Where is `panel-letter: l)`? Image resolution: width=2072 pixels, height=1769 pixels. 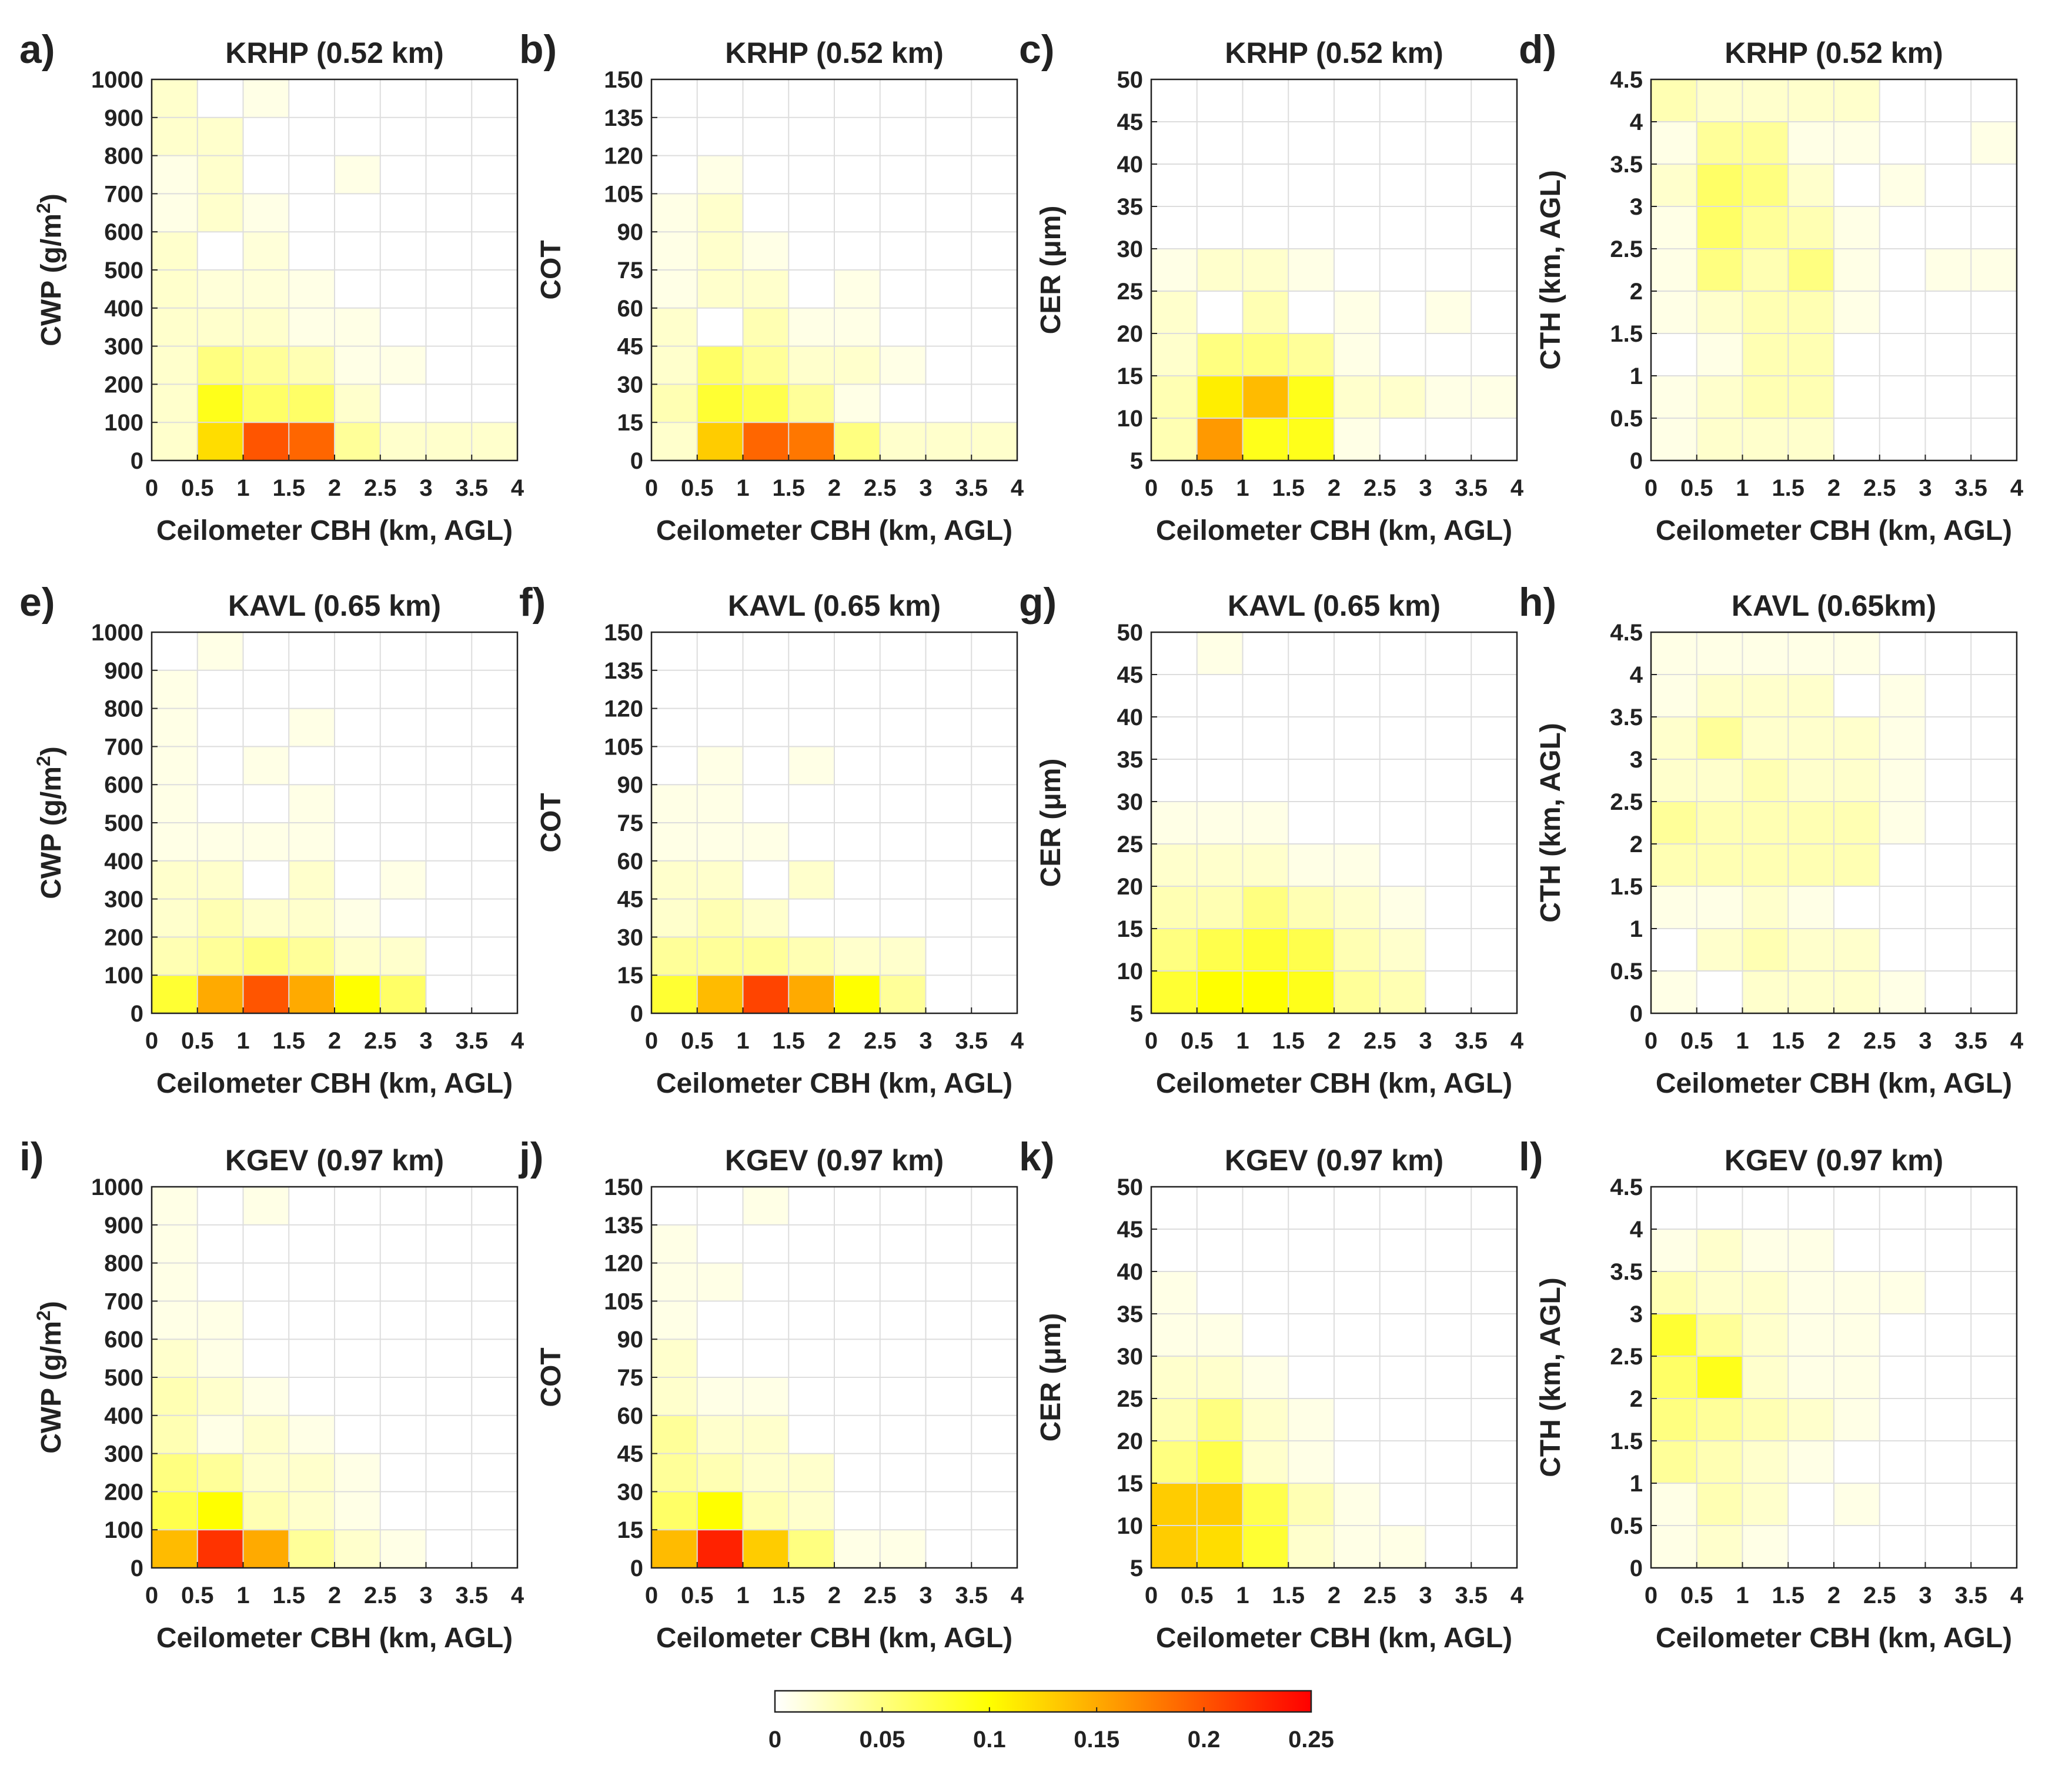
panel-letter: l) is located at coordinates (1531, 1156).